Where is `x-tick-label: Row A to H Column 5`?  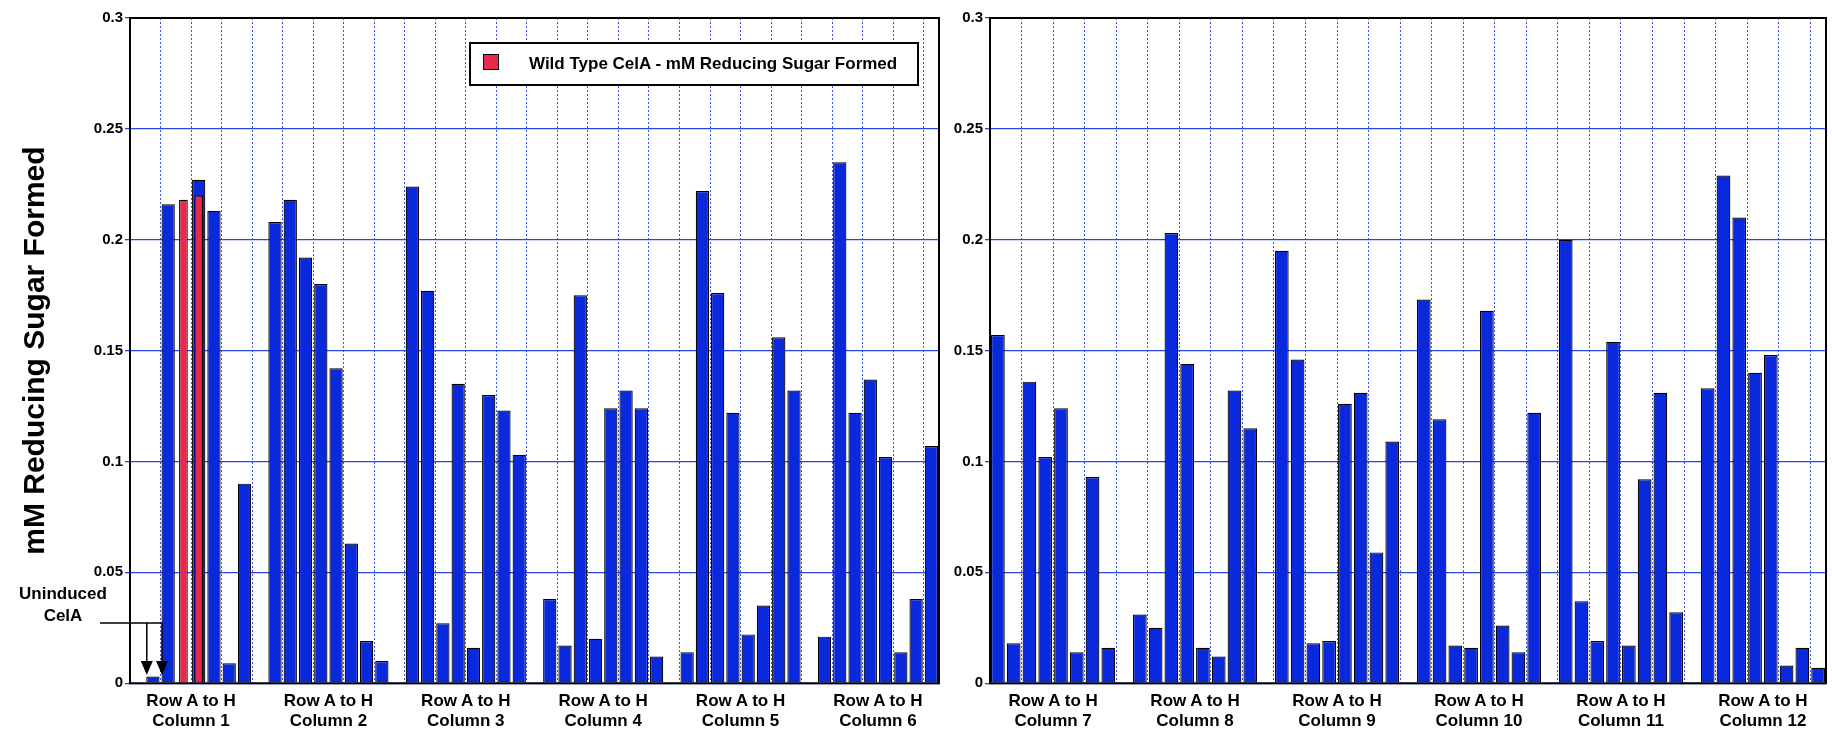
x-tick-label: Row A to H Column 5 is located at coordinates (740, 711).